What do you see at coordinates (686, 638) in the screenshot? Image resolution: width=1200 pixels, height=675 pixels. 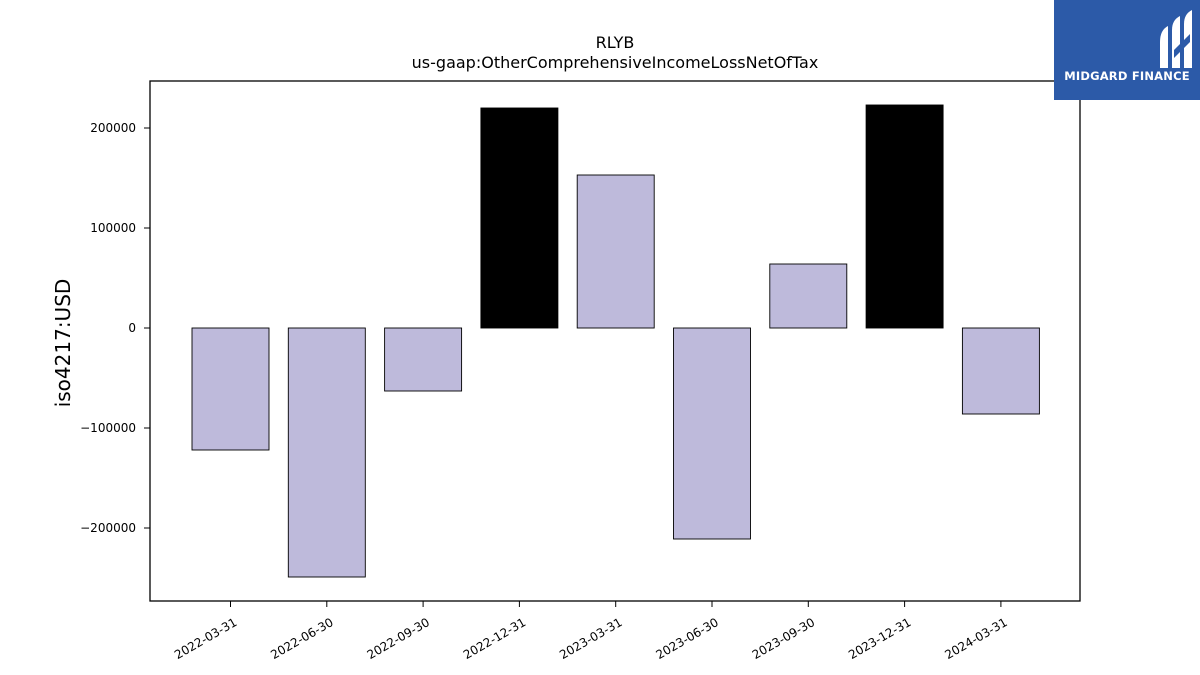 I see `x-tick-label: 2023-06-30` at bounding box center [686, 638].